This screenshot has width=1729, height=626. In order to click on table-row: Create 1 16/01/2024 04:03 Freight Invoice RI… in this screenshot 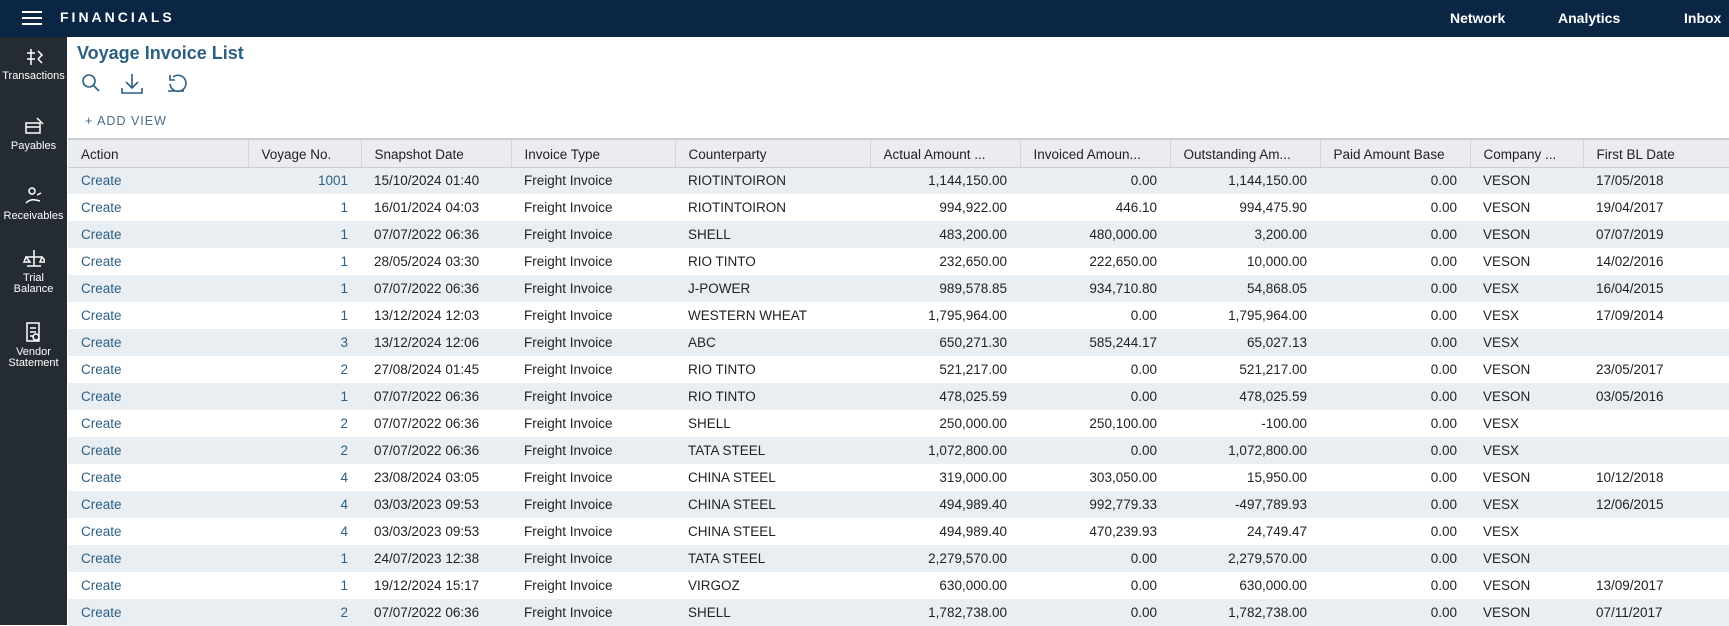, I will do `click(898, 207)`.